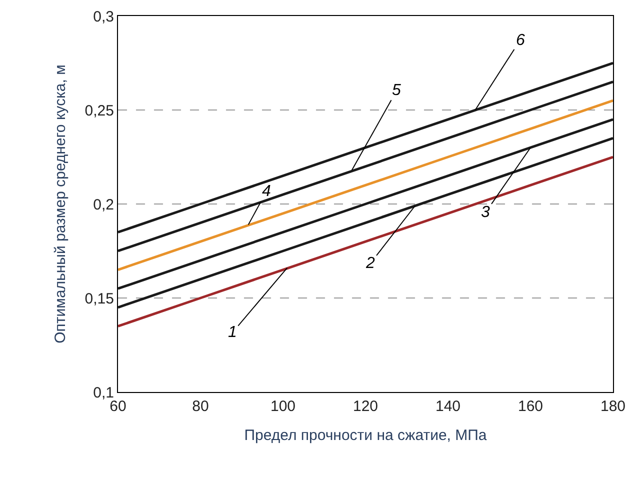  What do you see at coordinates (448, 406) in the screenshot?
I see `x-tick-label: 140` at bounding box center [448, 406].